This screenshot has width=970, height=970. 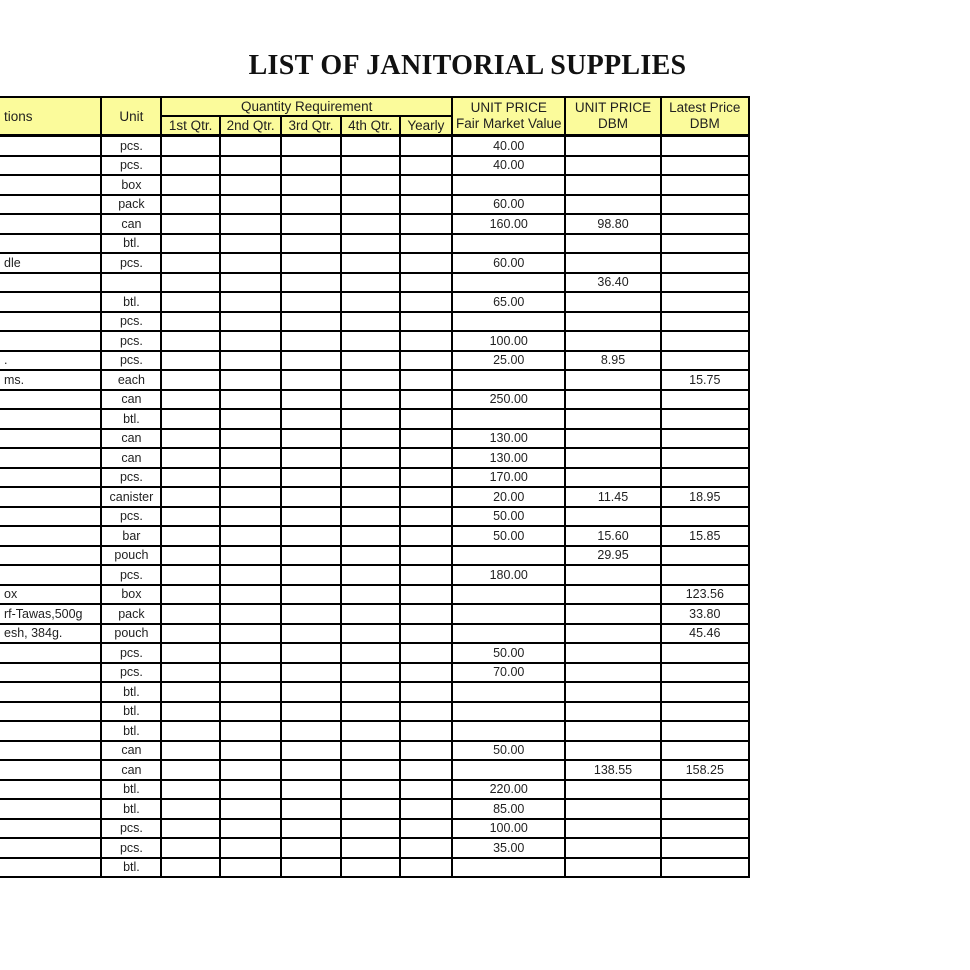 I want to click on table-row: pcs. 50.00, so click(x=375, y=653).